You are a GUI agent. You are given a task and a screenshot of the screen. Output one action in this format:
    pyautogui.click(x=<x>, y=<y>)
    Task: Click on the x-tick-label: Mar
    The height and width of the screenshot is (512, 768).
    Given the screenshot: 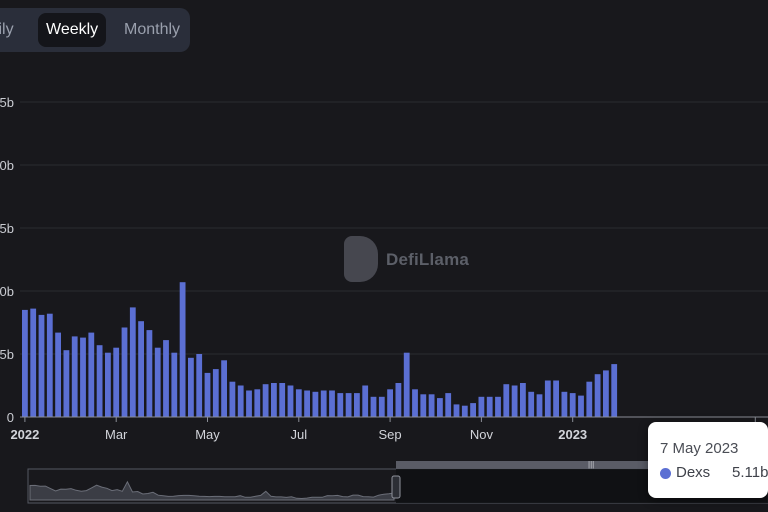 What is the action you would take?
    pyautogui.click(x=116, y=434)
    